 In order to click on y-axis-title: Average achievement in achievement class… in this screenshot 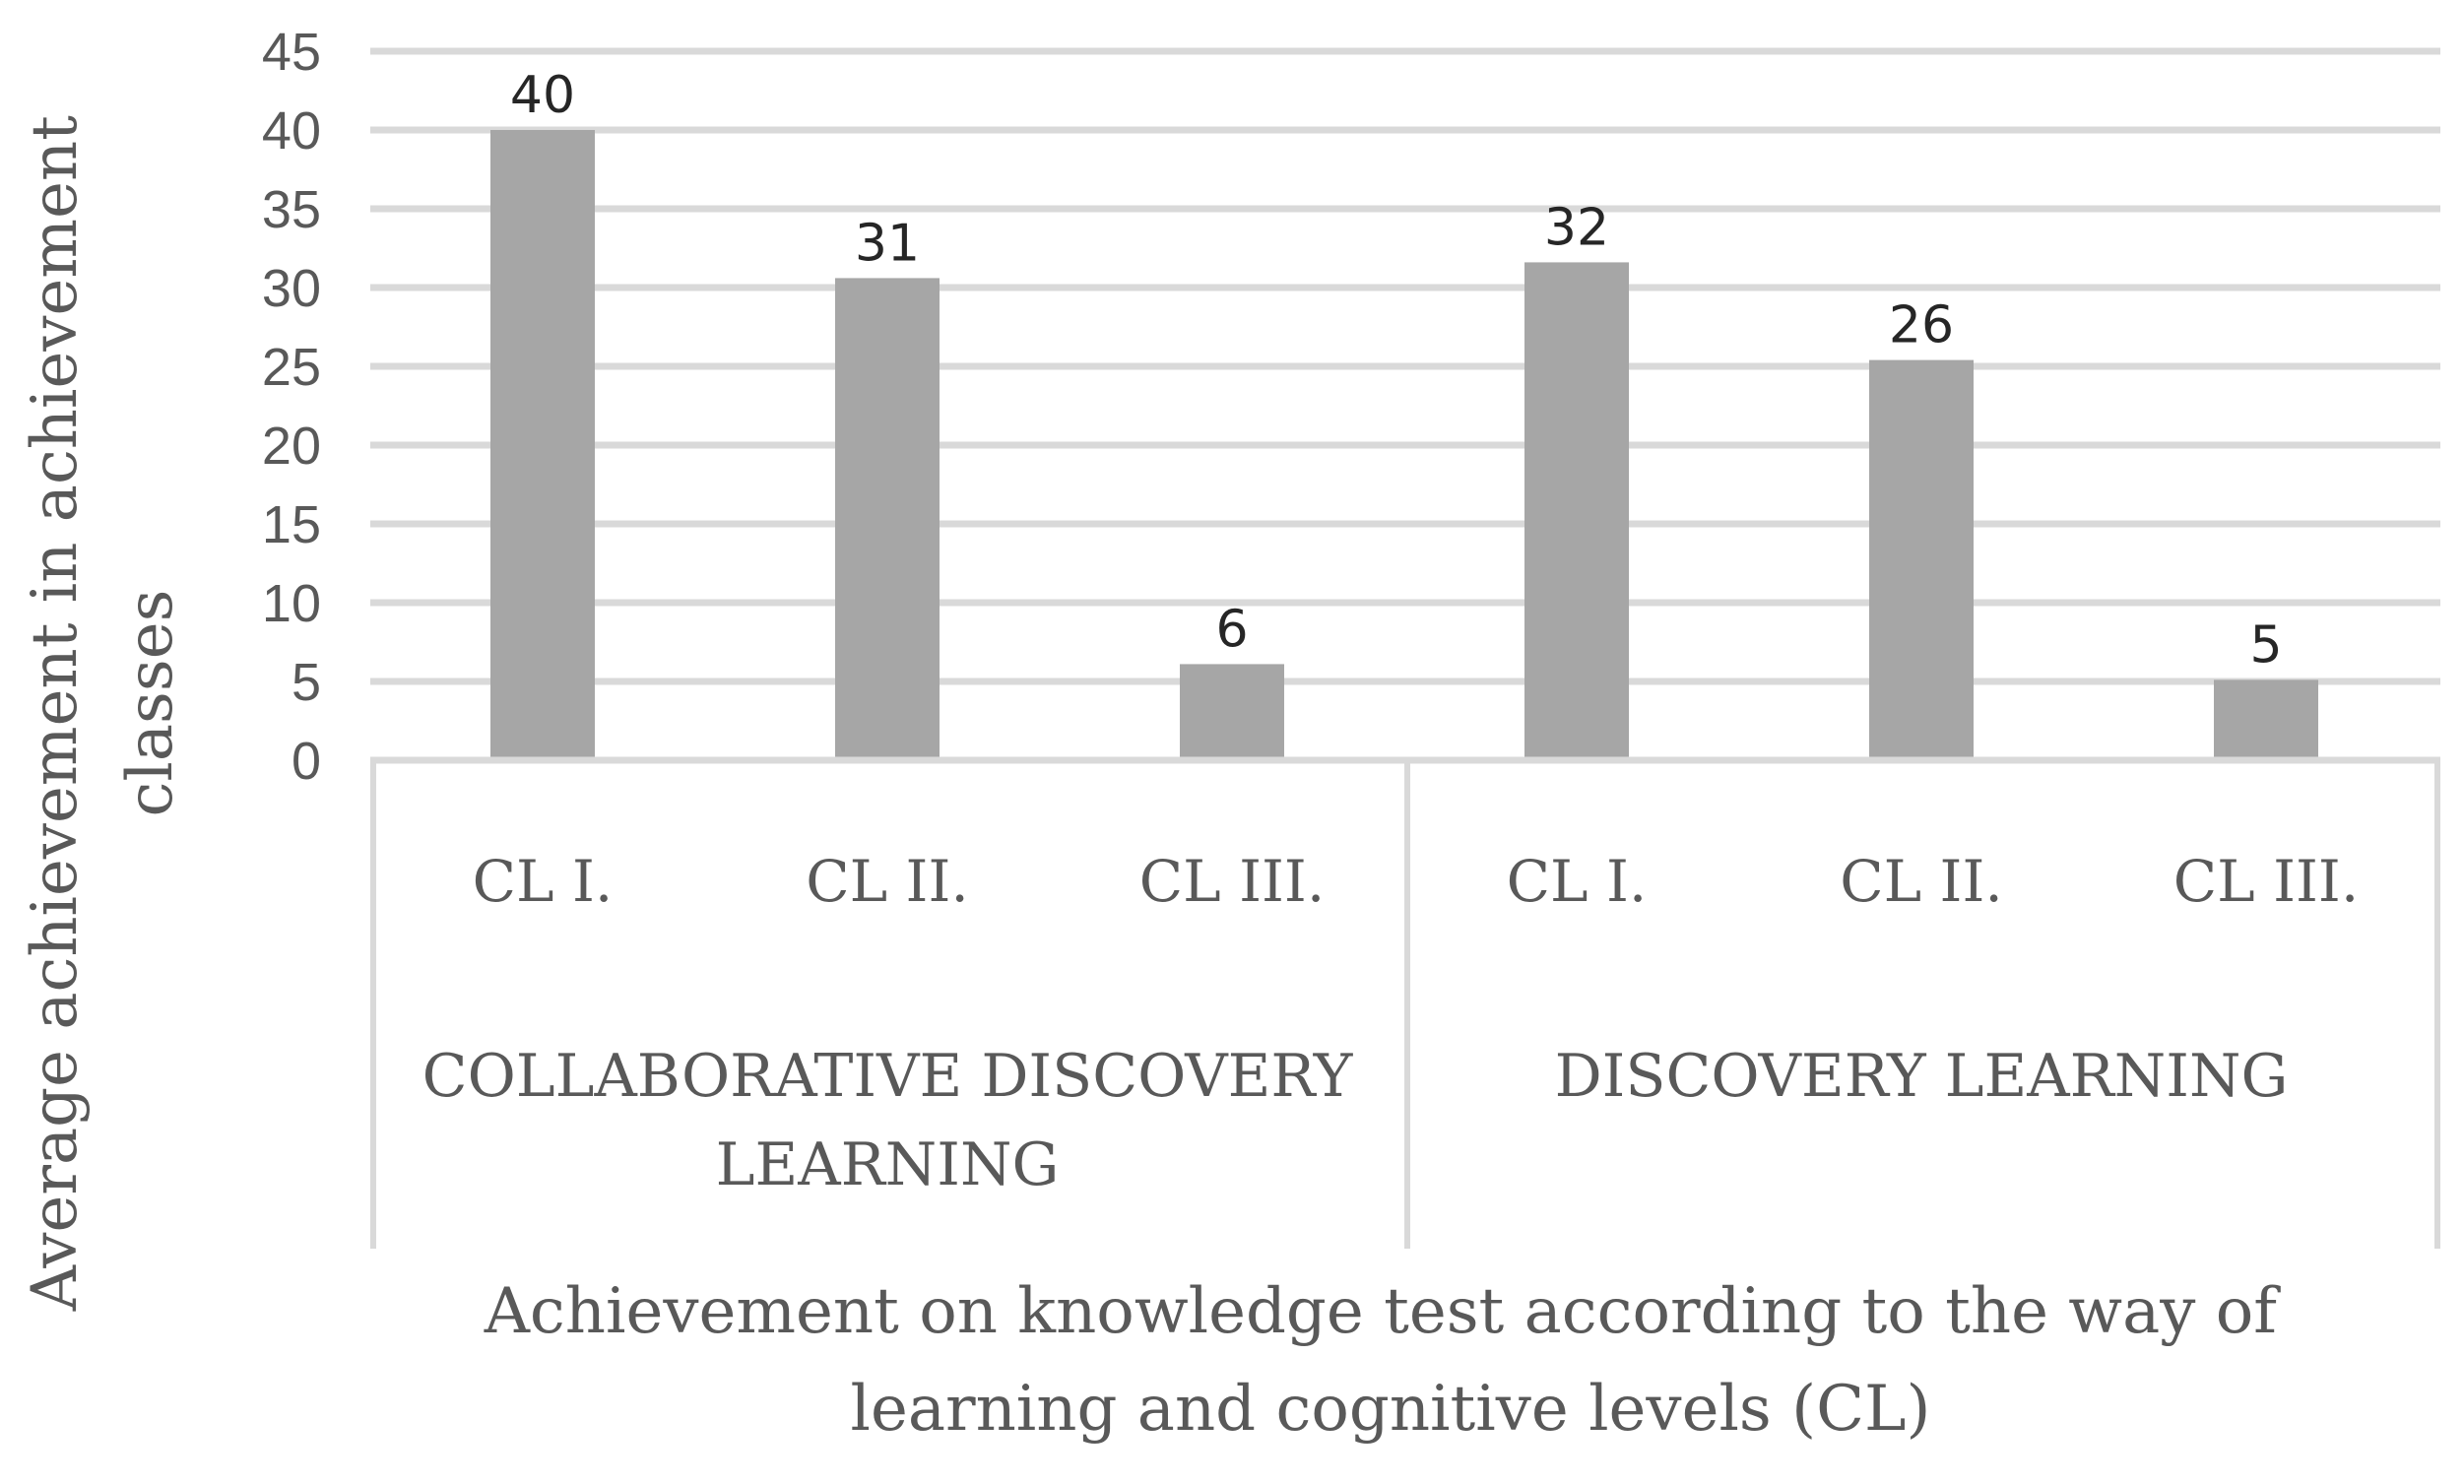, I will do `click(103, 704)`.